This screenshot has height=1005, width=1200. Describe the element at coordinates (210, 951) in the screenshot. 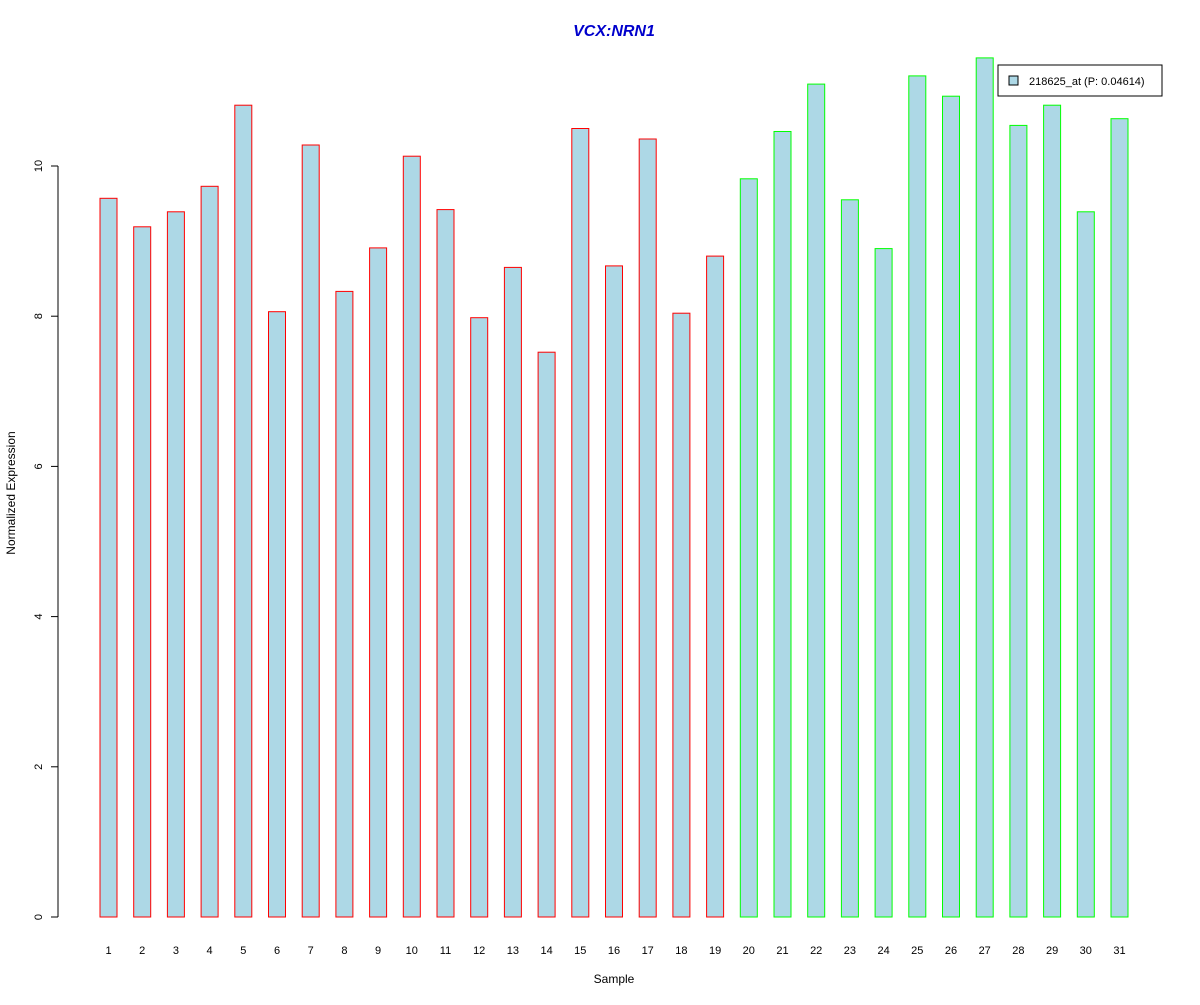

I see `x-axis-tick-label: 4` at that location.